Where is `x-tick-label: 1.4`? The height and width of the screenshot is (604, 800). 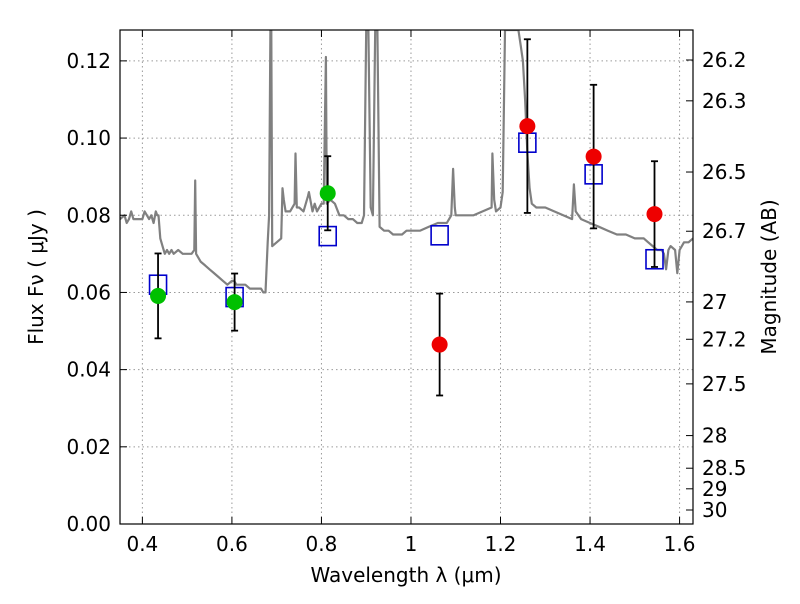
x-tick-label: 1.4 is located at coordinates (590, 544).